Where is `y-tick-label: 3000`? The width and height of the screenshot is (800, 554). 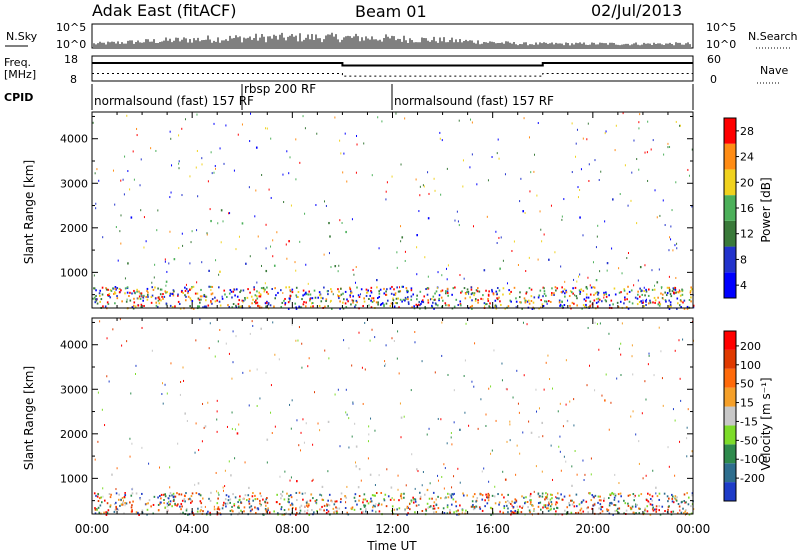 y-tick-label: 3000 is located at coordinates (74, 389).